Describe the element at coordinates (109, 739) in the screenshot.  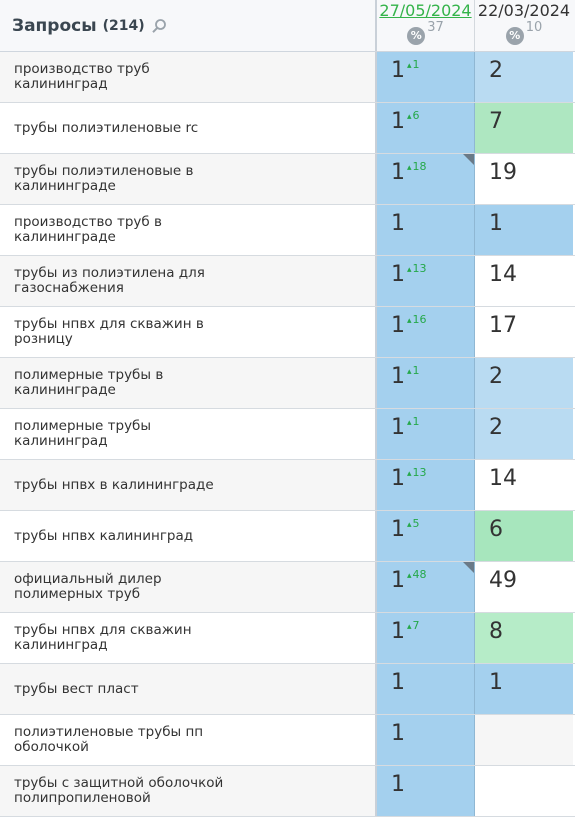
I see `query-text: полиэтиленовые трубы пп оболочкой` at that location.